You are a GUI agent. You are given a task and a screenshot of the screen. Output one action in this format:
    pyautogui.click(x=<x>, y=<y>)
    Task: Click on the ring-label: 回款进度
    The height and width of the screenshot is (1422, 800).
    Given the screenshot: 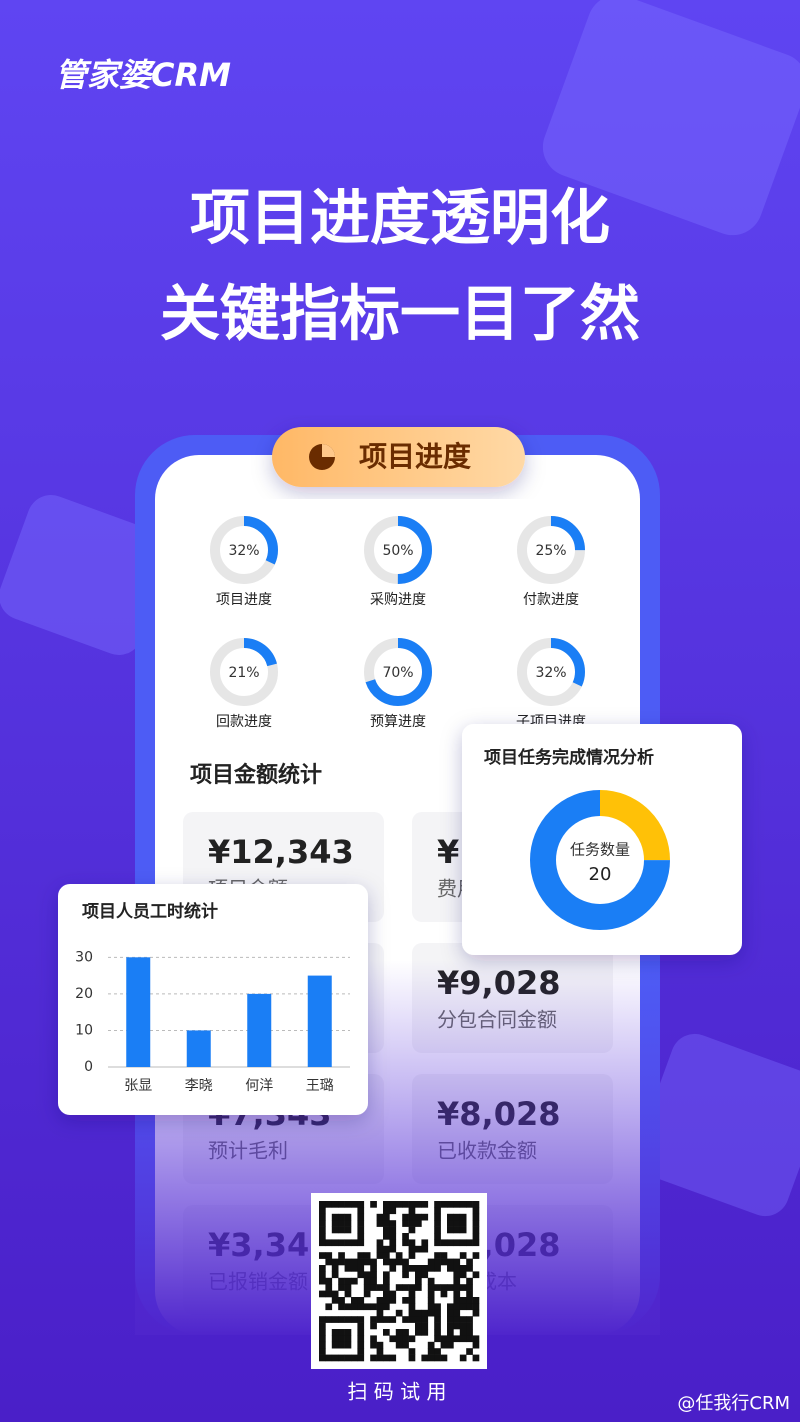 What is the action you would take?
    pyautogui.click(x=244, y=722)
    